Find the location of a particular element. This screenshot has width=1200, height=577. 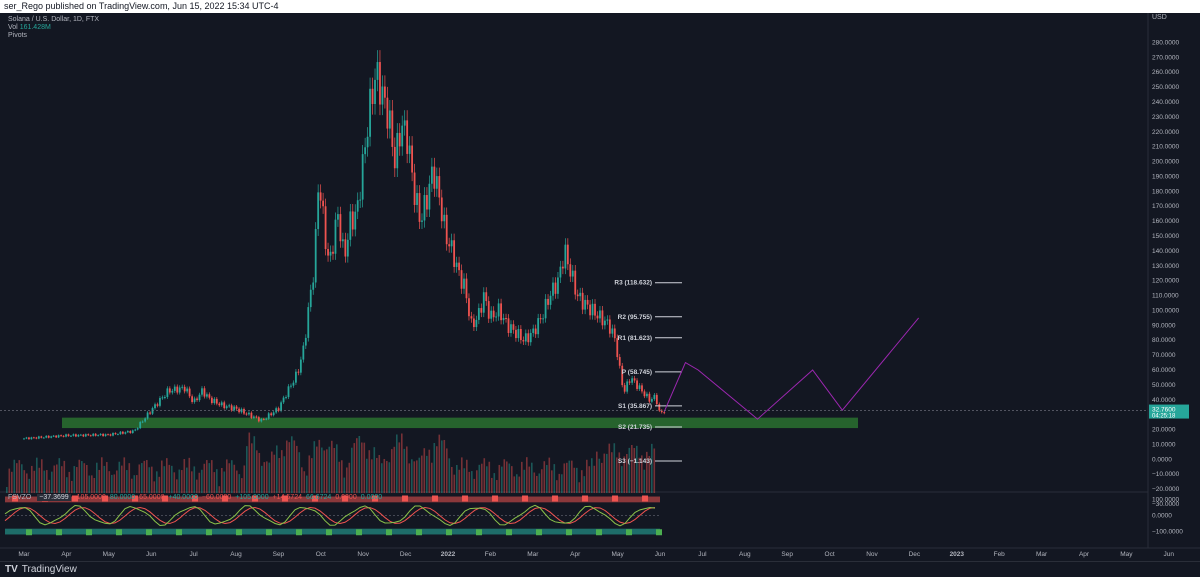

osc-buy-marker is located at coordinates (299, 532).